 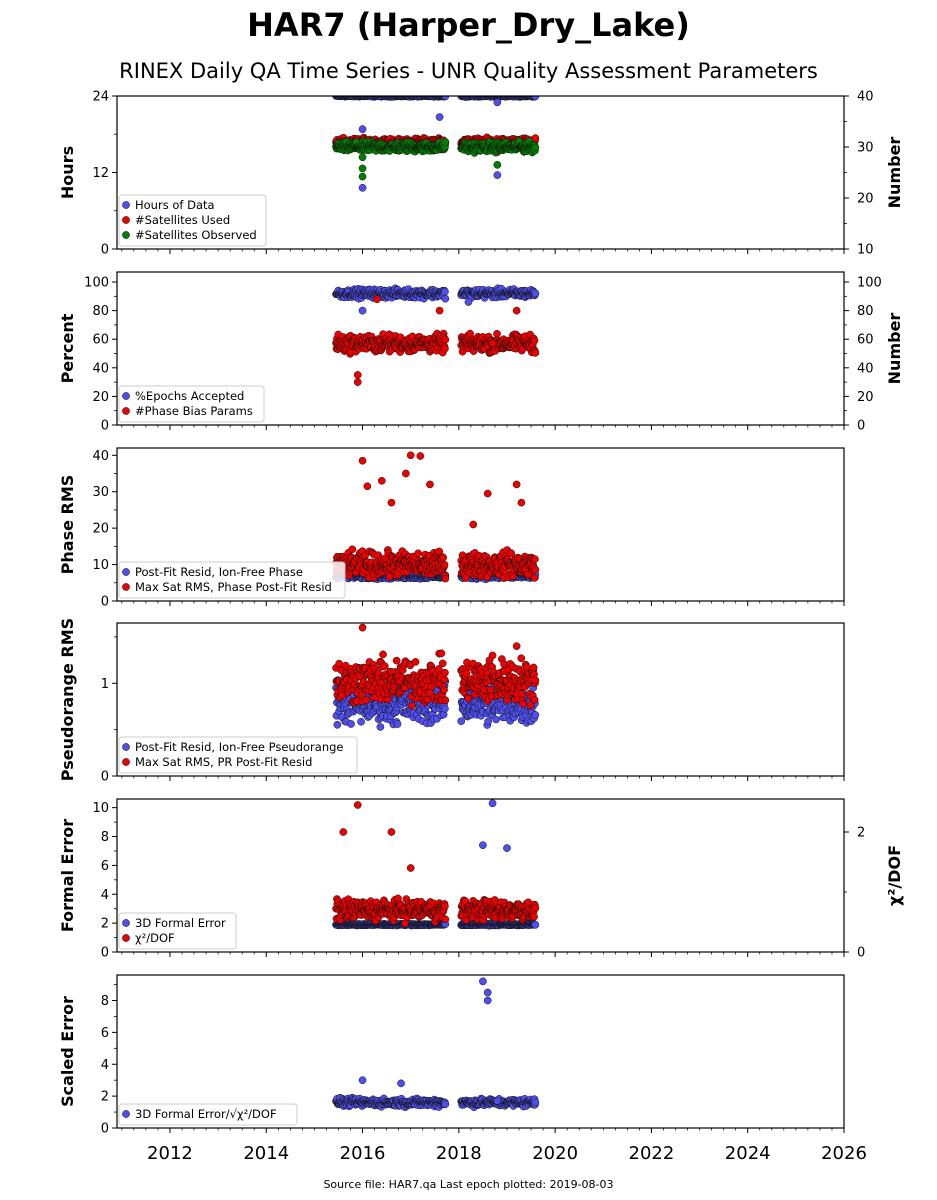 I want to click on y-right-tick-label: 80, so click(x=865, y=311).